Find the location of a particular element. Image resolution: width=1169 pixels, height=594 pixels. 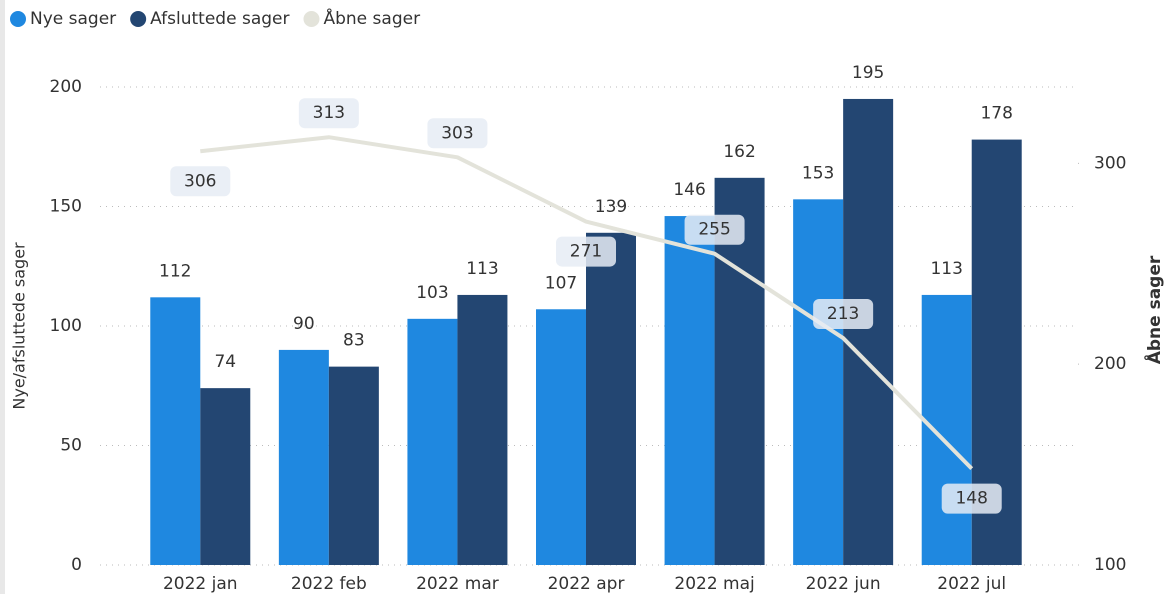

x-tick-label: 2022 jun is located at coordinates (843, 584).